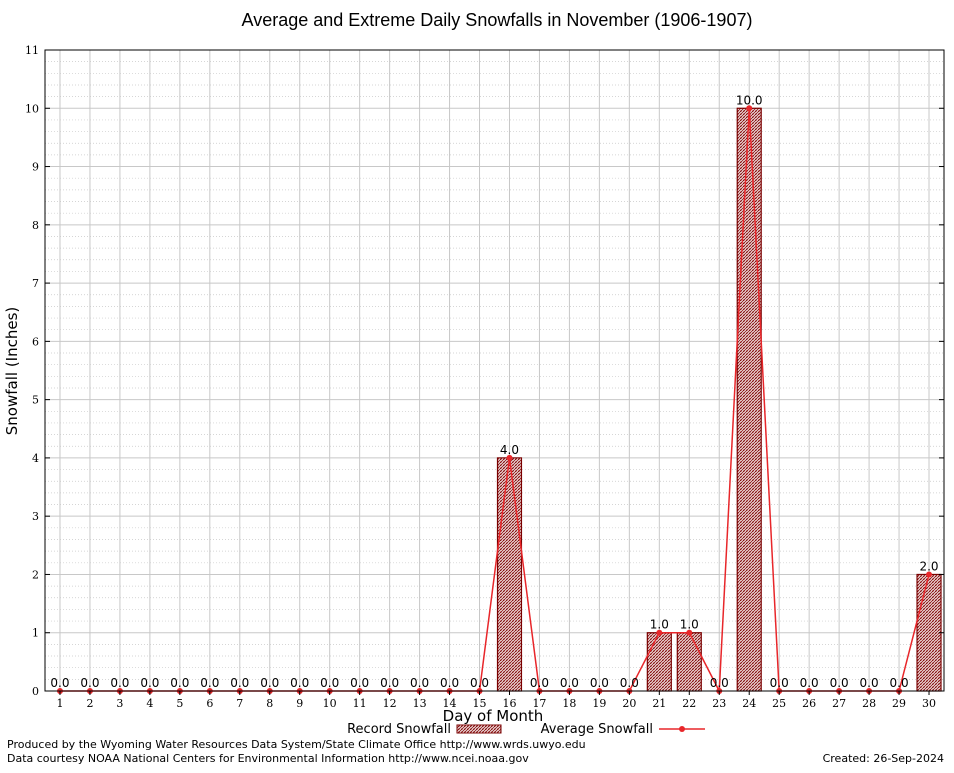 The width and height of the screenshot is (954, 773). I want to click on legend-label-record-snowfall: Record Snowfall, so click(399, 729).